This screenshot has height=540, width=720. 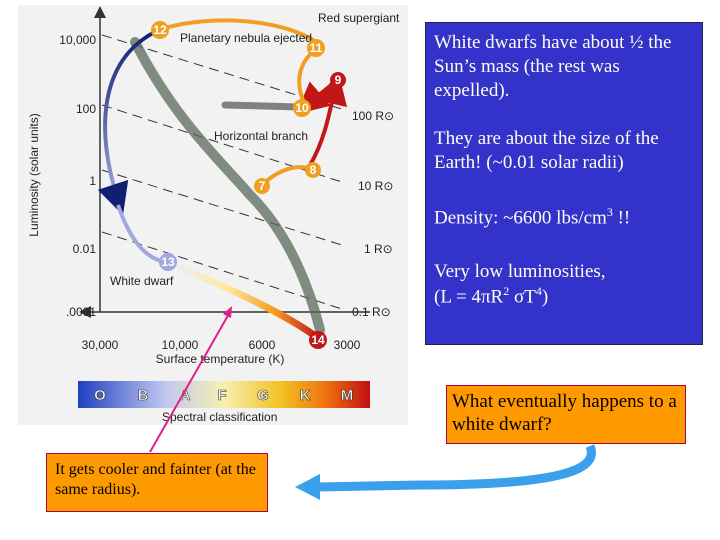 What do you see at coordinates (347, 395) in the screenshot?
I see `spectral-class: M` at bounding box center [347, 395].